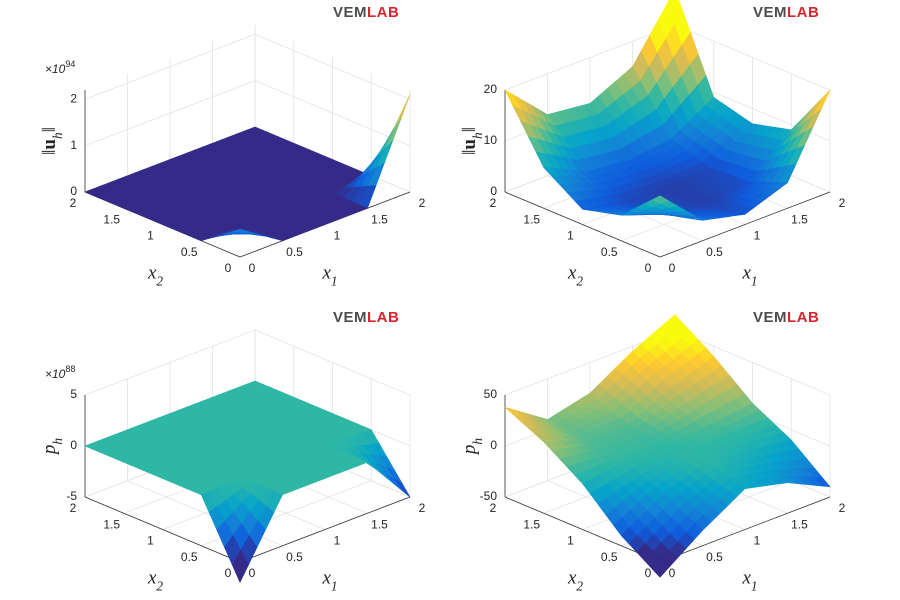 This screenshot has height=600, width=900. I want to click on z-tick-label: -50, so click(489, 496).